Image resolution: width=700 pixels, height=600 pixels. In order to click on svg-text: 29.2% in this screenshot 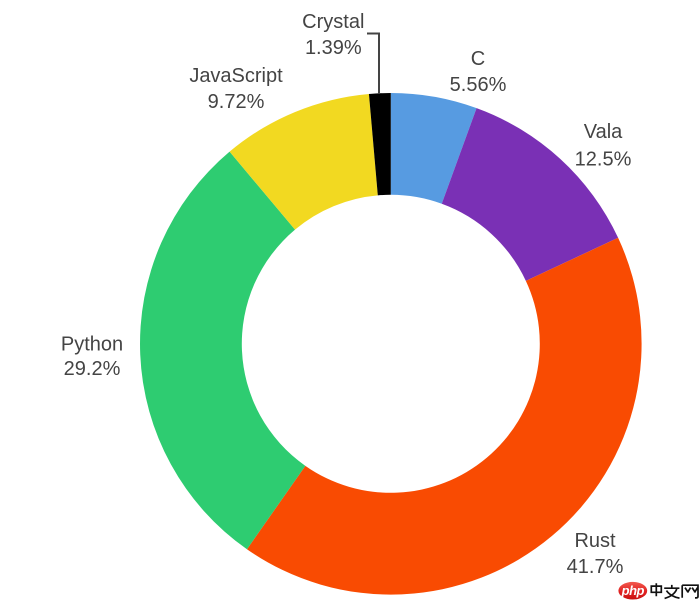, I will do `click(92, 369)`.